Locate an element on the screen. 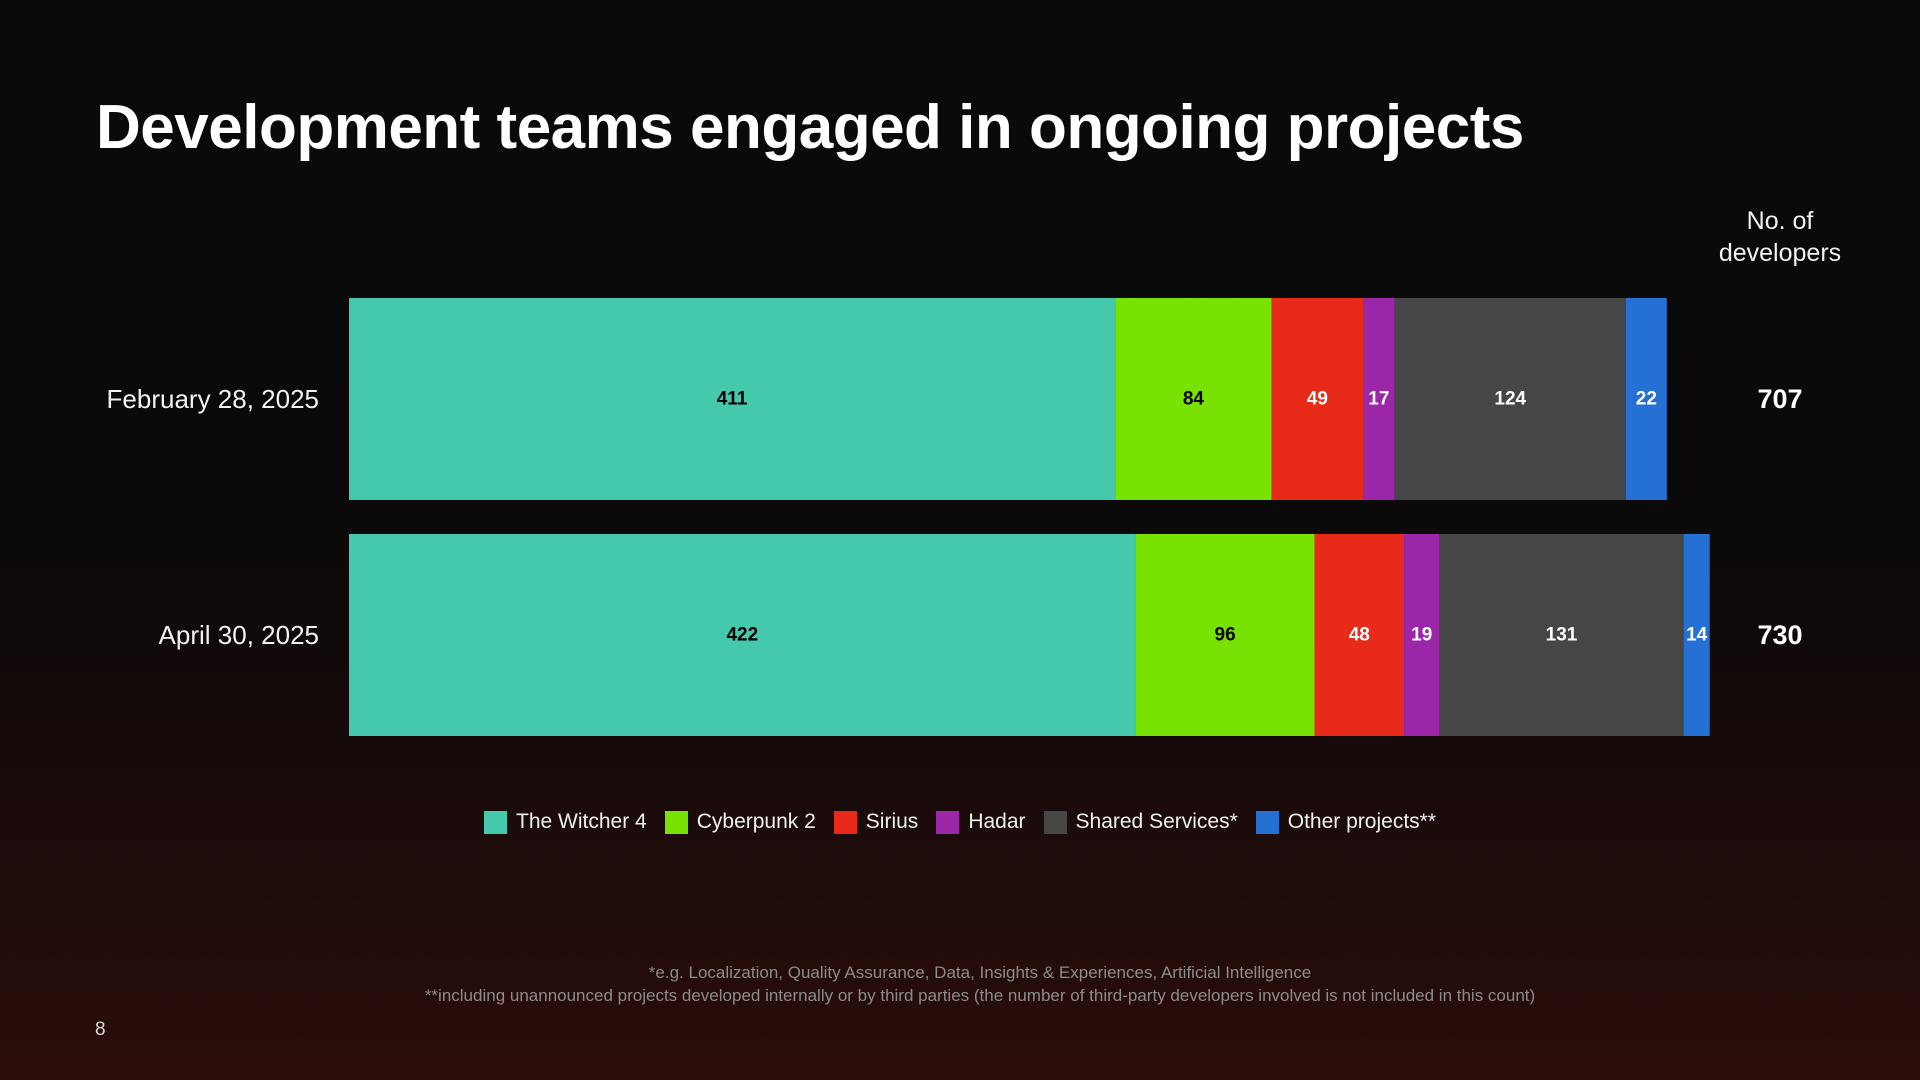 The width and height of the screenshot is (1920, 1080). data-label-the-witcher-4-february-28-2025: 411 is located at coordinates (732, 399).